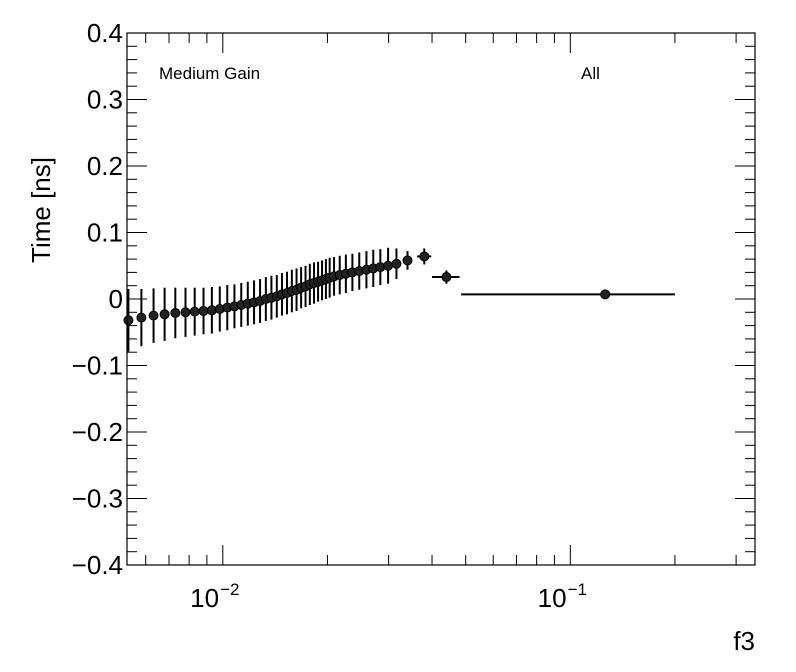 The width and height of the screenshot is (796, 672). Describe the element at coordinates (97, 565) in the screenshot. I see `y-tick-label: −0.4` at that location.